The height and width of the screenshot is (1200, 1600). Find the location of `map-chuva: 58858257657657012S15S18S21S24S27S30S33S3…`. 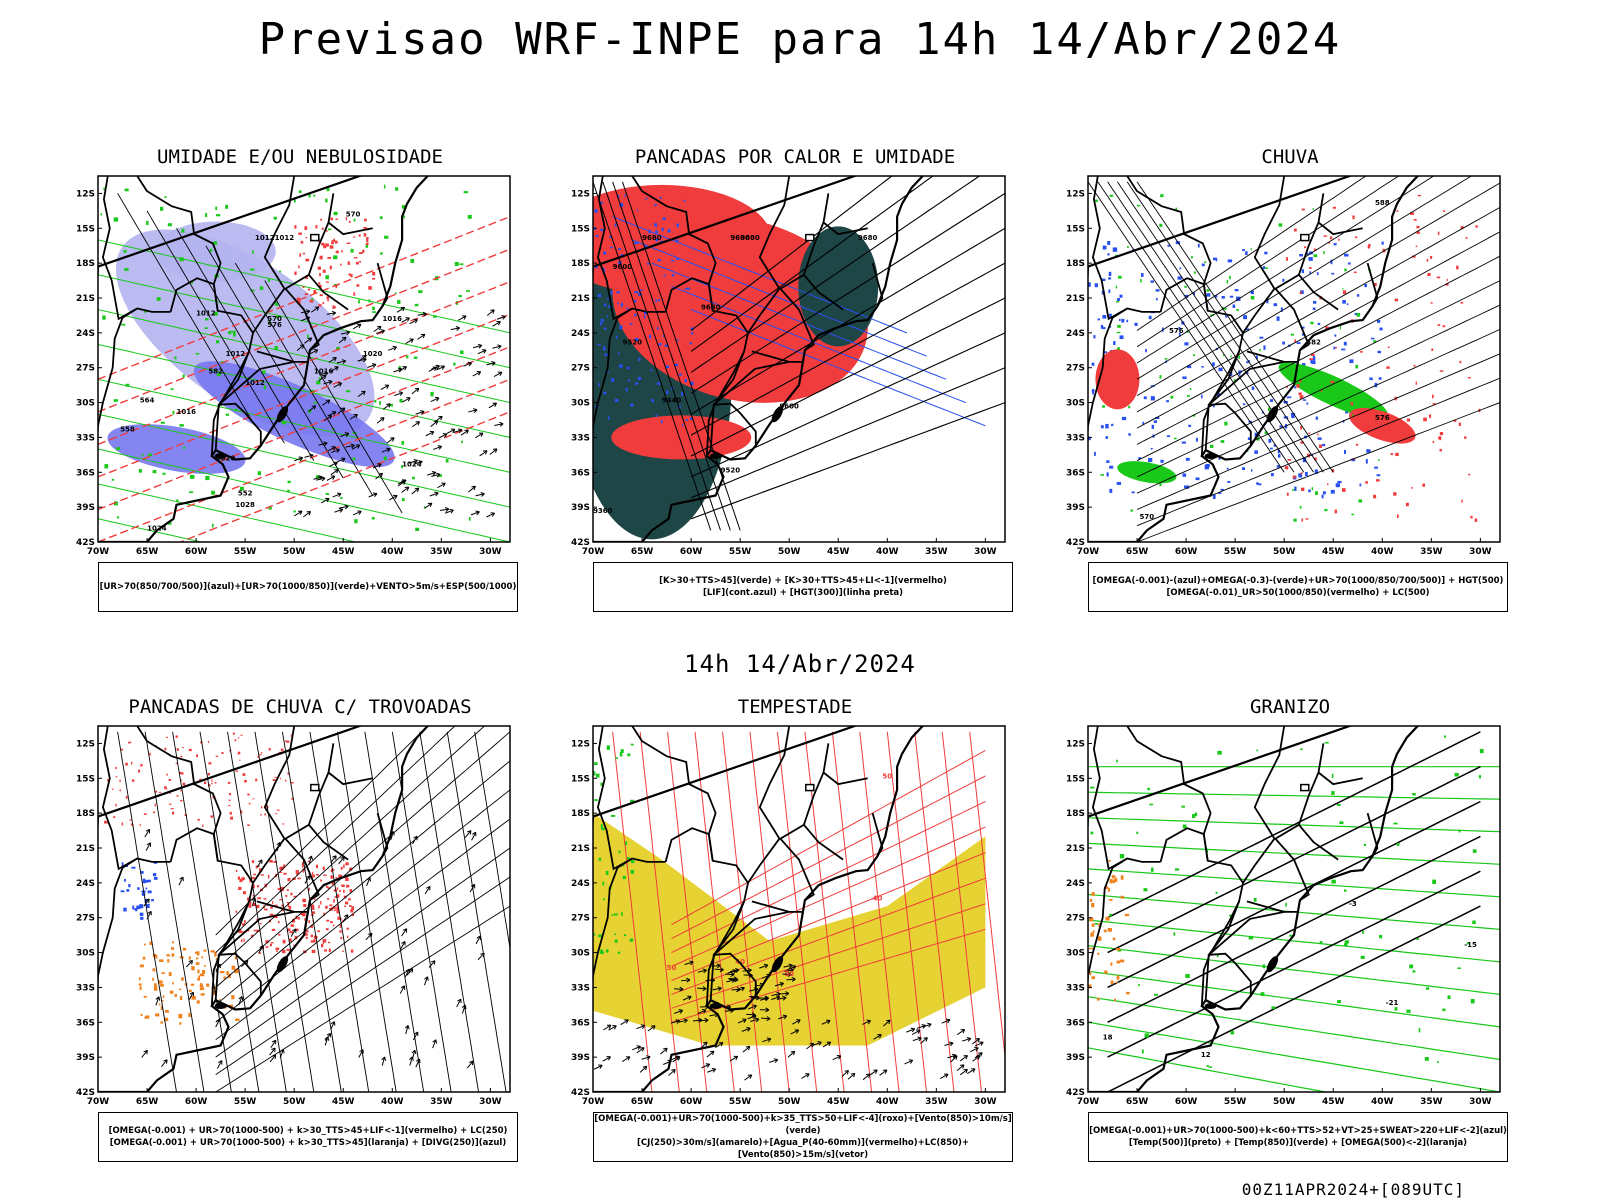

map-chuva: 58858257657657012S15S18S21S24S27S30S33S3… is located at coordinates (1283, 366).